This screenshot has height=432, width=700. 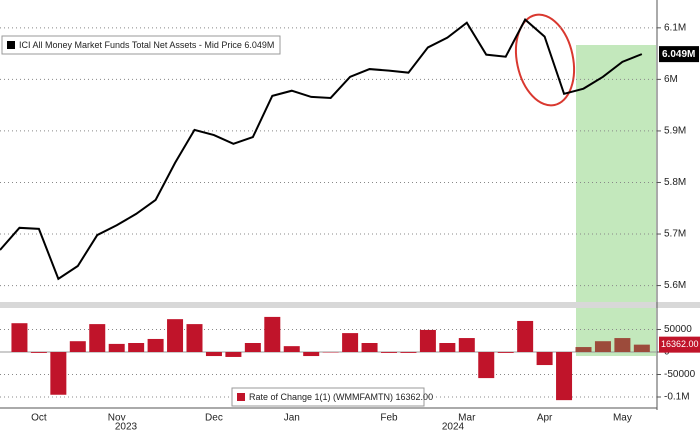 I want to click on y-tick-label: 6M, so click(x=671, y=79).